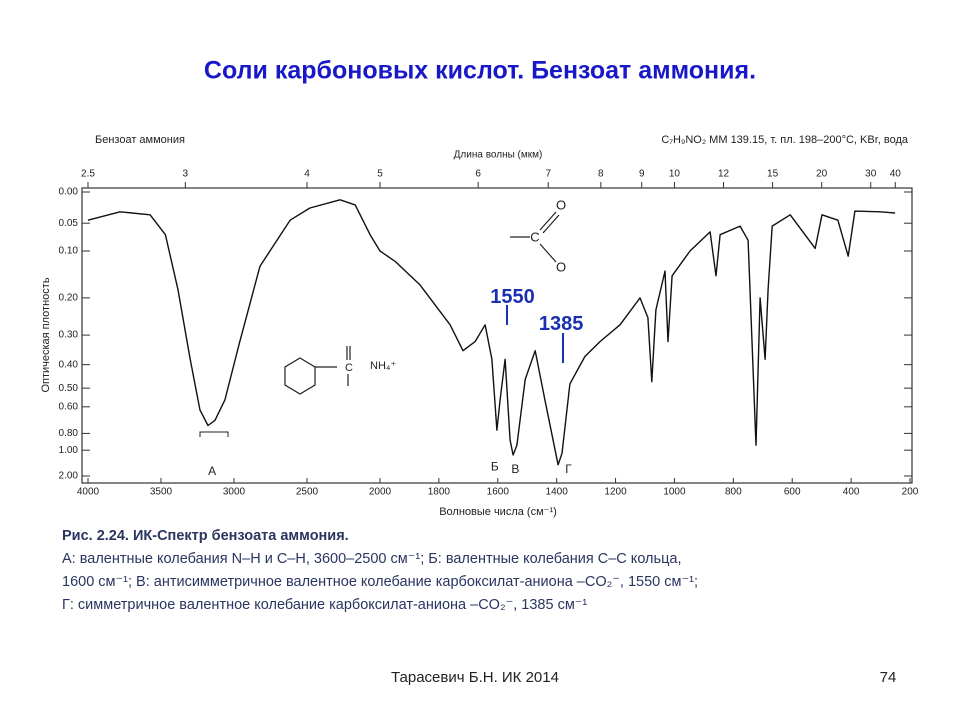  I want to click on y-label: Оптическая плотность, so click(46, 334).